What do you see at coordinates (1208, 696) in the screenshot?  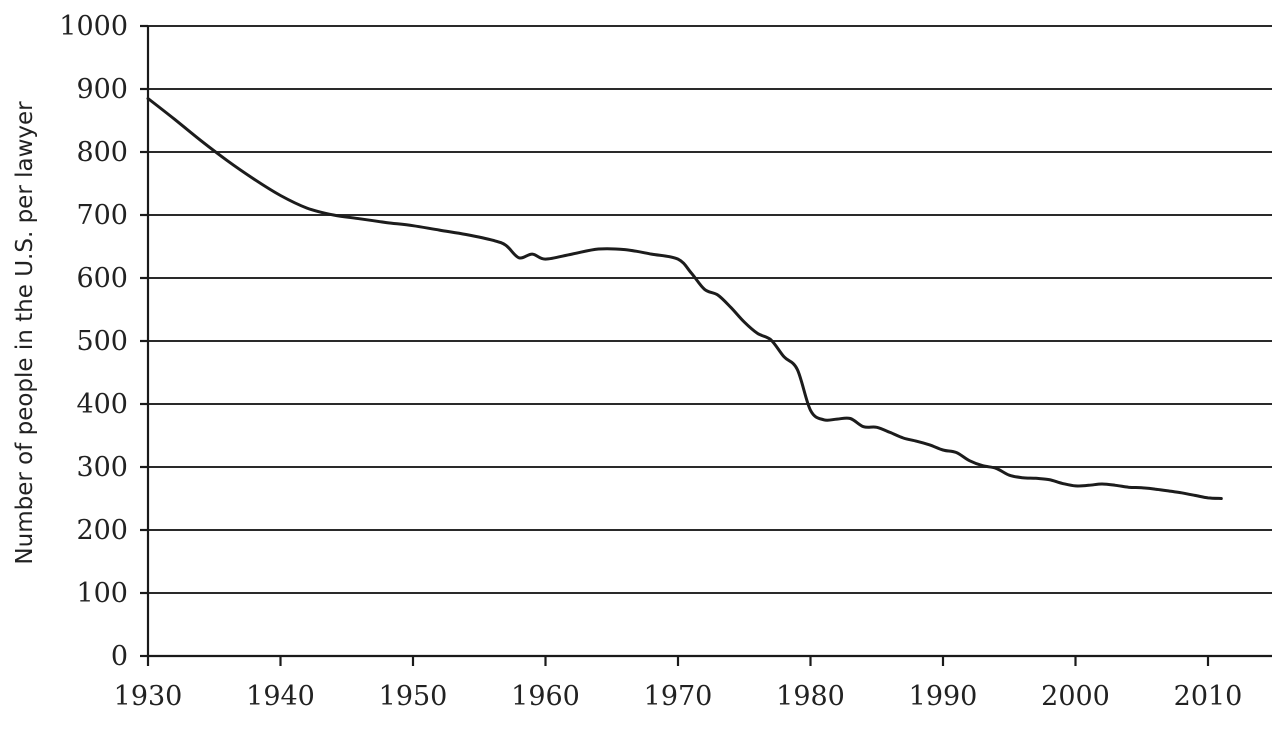 I see `x-tick-label-2010: 2010` at bounding box center [1208, 696].